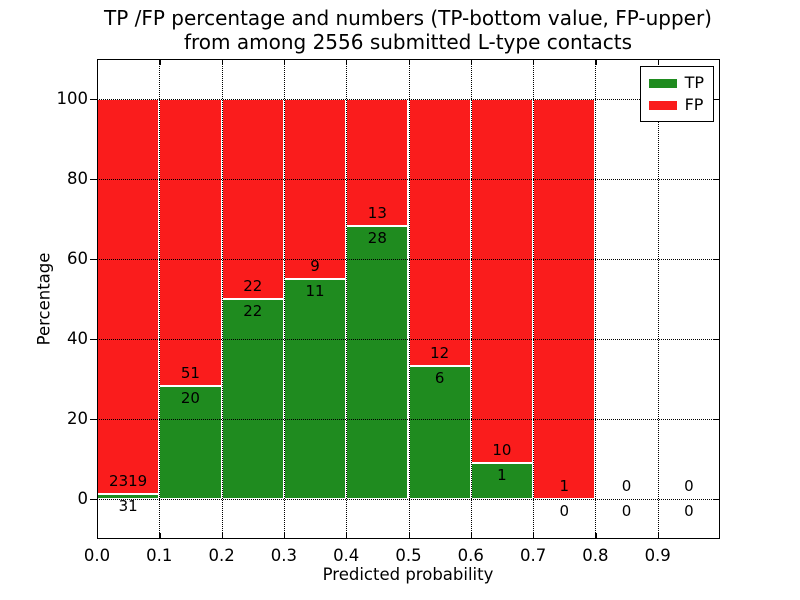 The width and height of the screenshot is (800, 600). What do you see at coordinates (128, 505) in the screenshot?
I see `annotation-tp-count: 31` at bounding box center [128, 505].